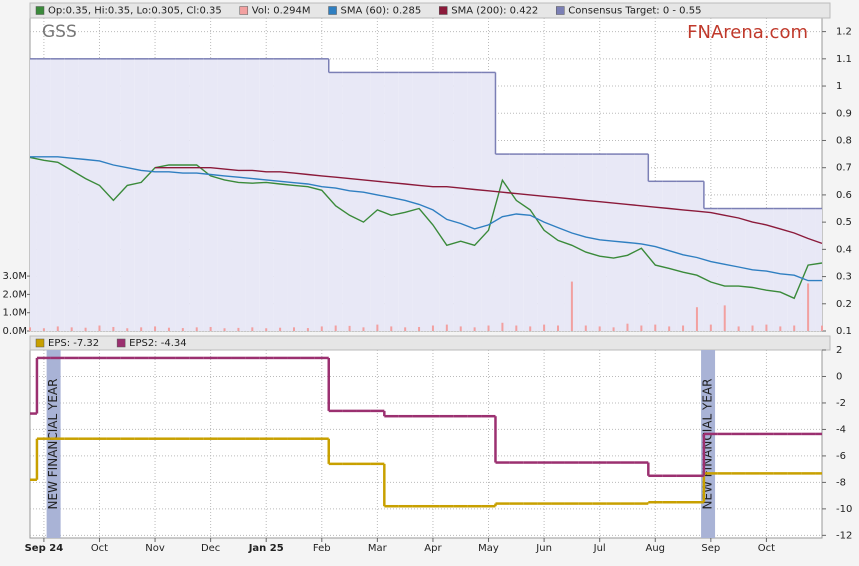 This screenshot has height=566, width=859. Describe the element at coordinates (844, 509) in the screenshot. I see `y-tick-label: -10` at that location.